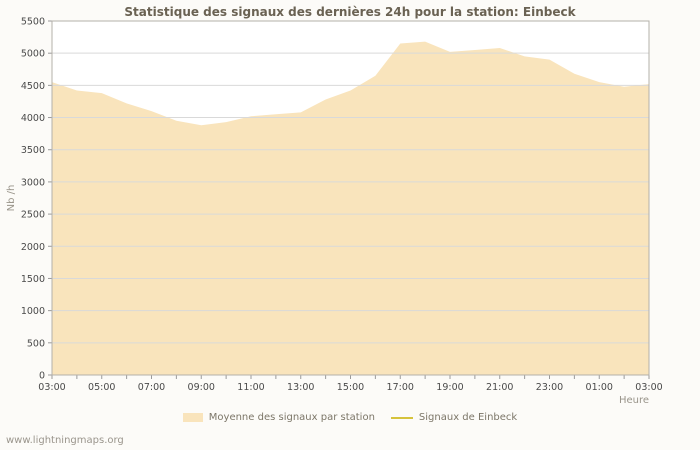 The width and height of the screenshot is (700, 450). What do you see at coordinates (400, 387) in the screenshot?
I see `x-tick-label: 17:00` at bounding box center [400, 387].